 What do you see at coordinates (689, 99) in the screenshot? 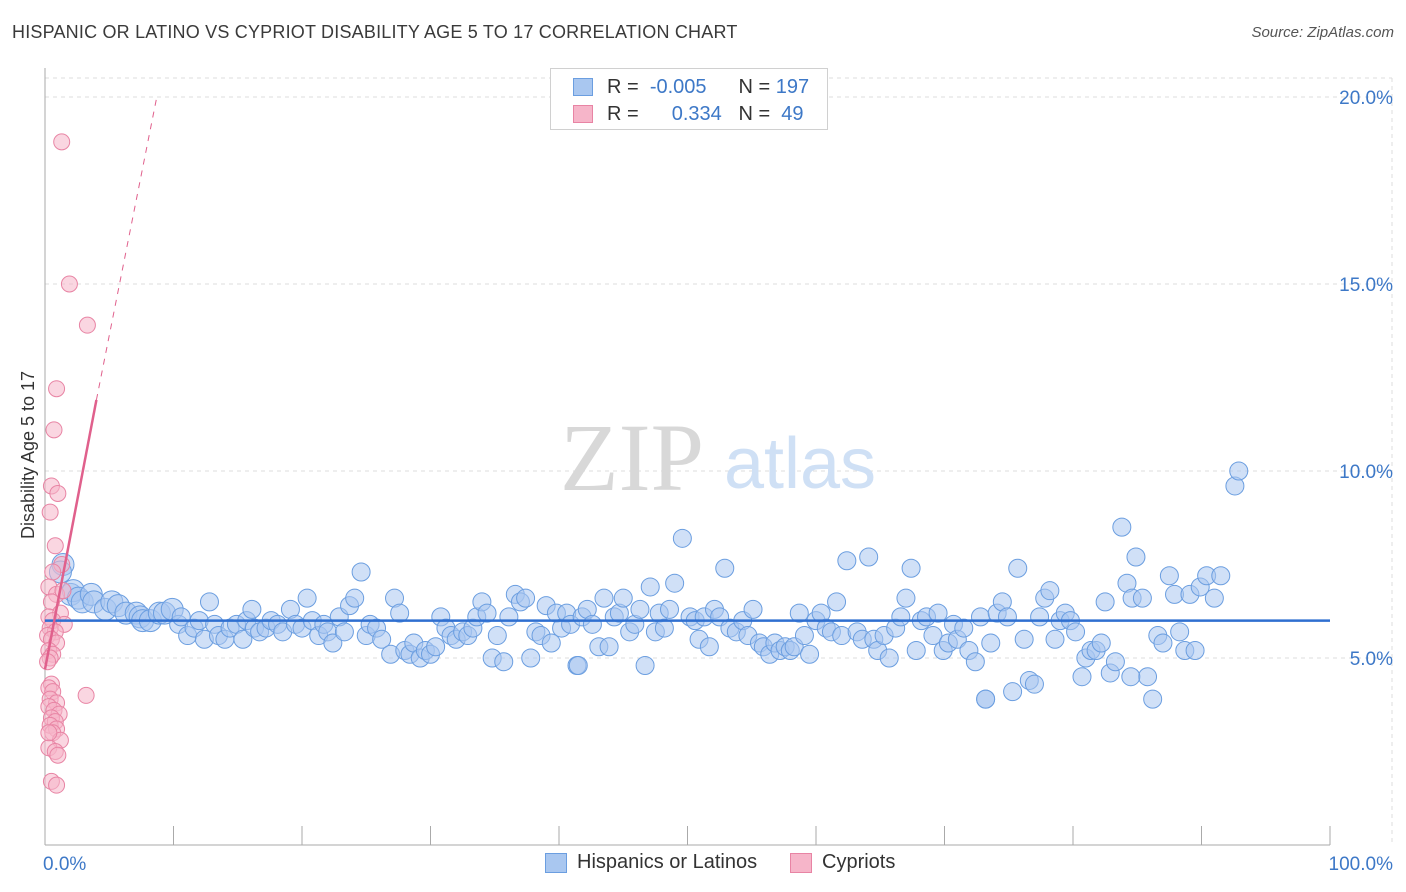
I see `stats-legend: R = -0.005 N = 197 R = 0.334 N = 49` at bounding box center [689, 99].